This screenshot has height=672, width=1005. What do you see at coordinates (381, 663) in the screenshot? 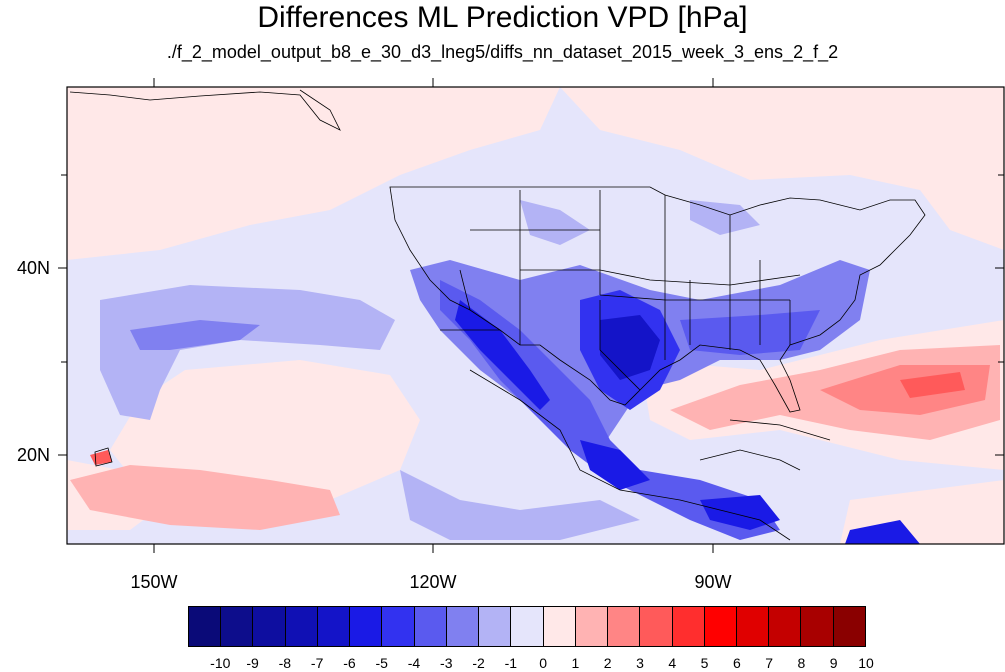
I see `colorbar-tick-label: -5` at bounding box center [381, 663].